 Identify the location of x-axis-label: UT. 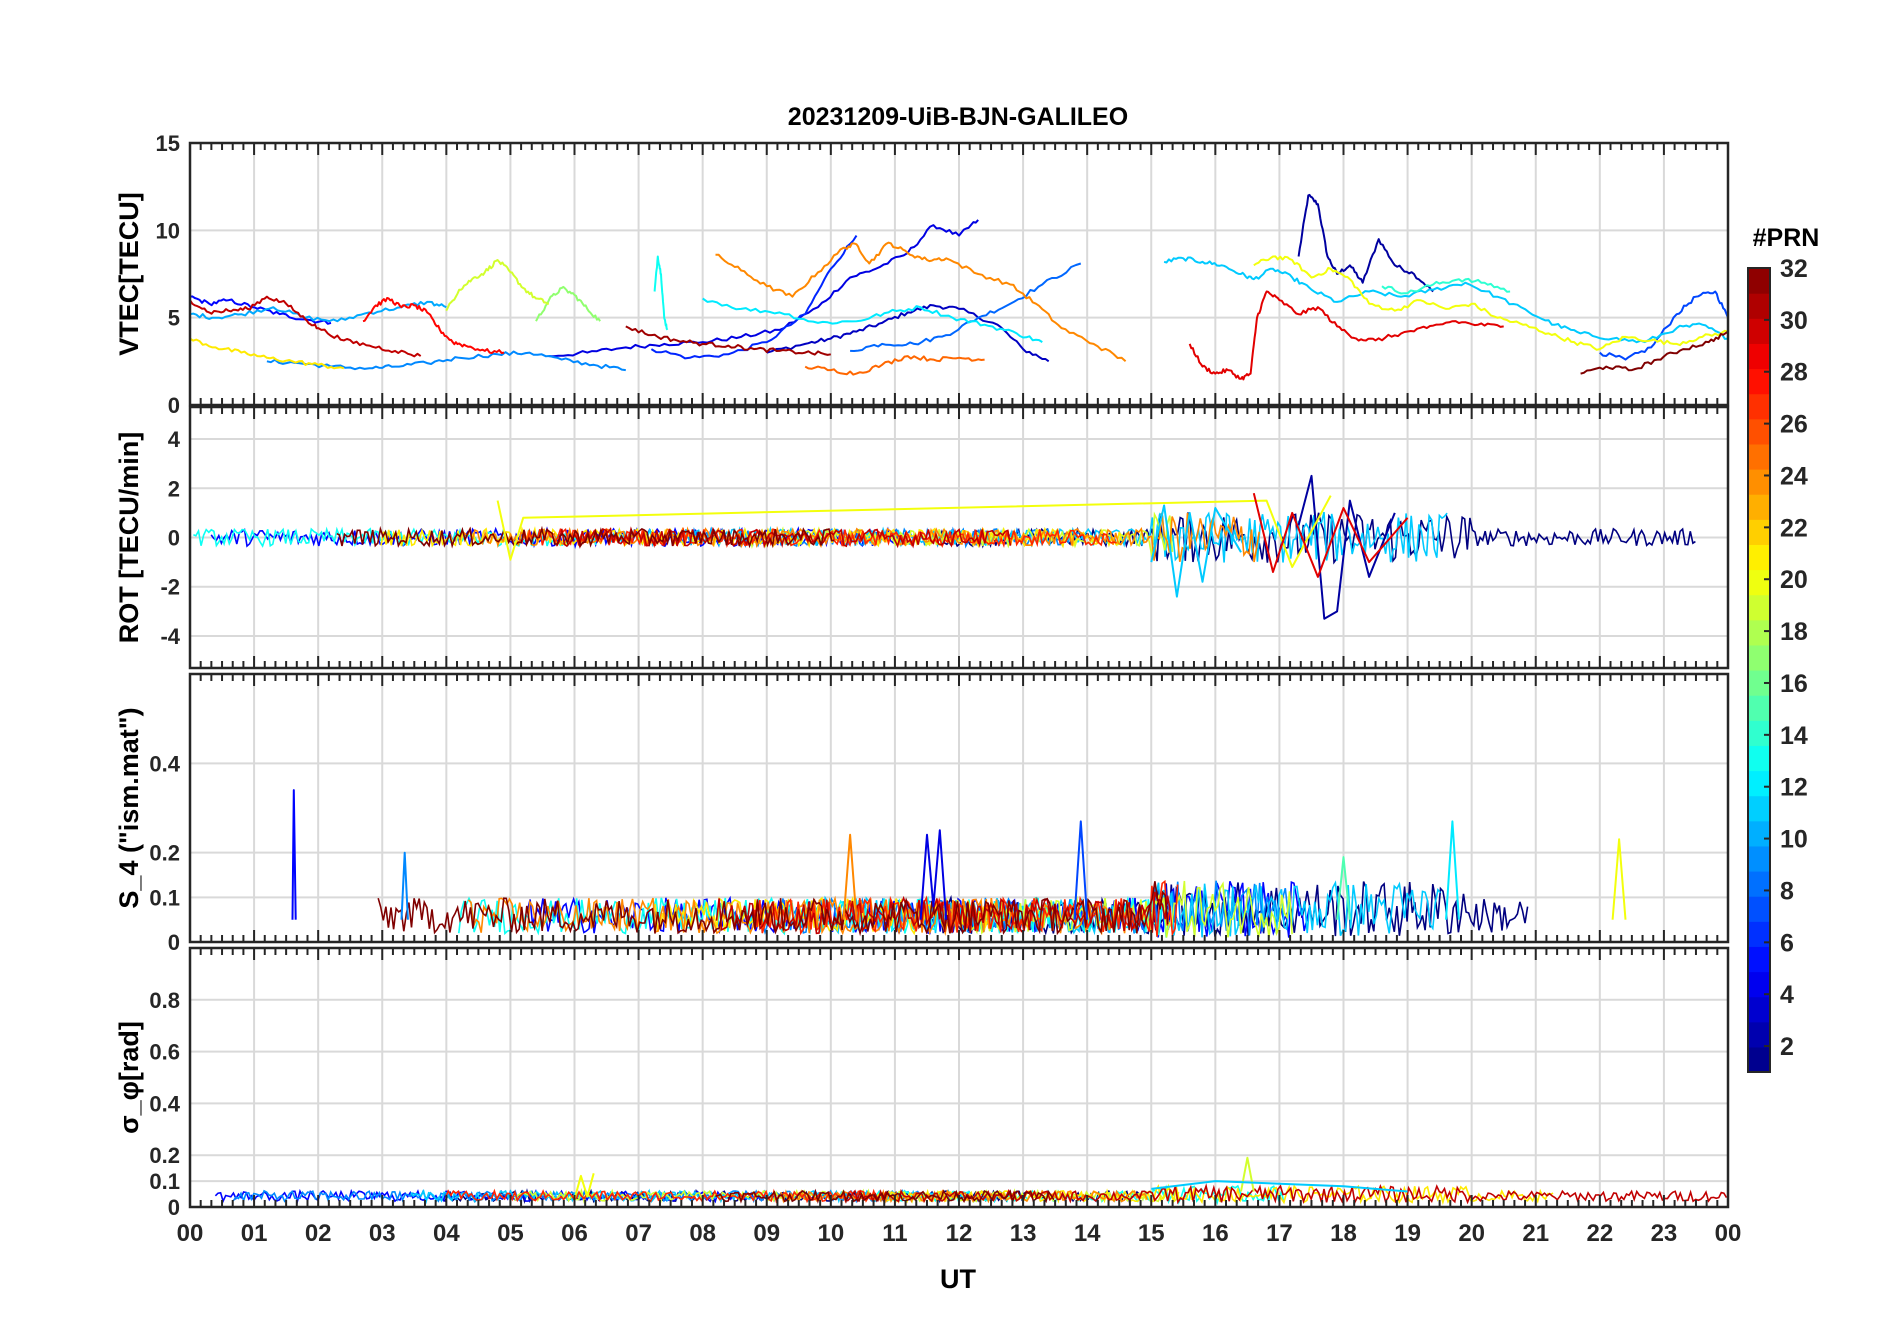
(958, 1279).